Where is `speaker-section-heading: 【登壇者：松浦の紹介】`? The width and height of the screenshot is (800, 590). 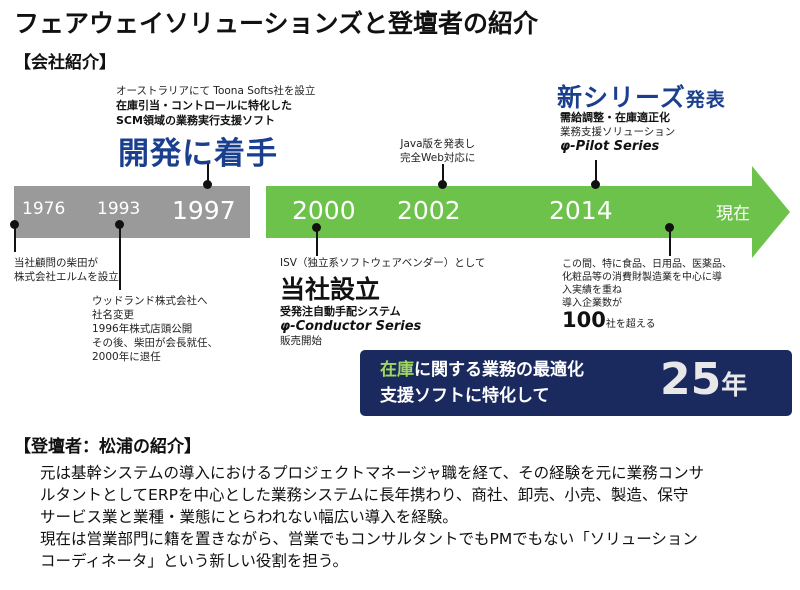
speaker-section-heading: 【登壇者：松浦の紹介】 is located at coordinates (107, 447).